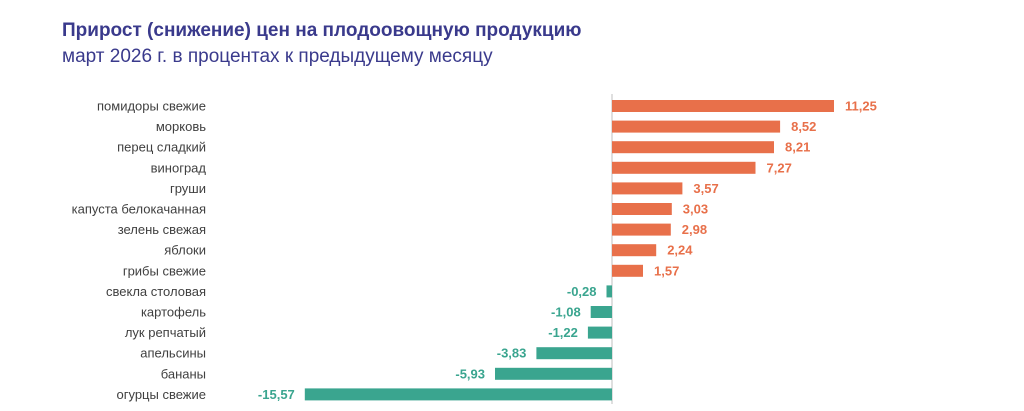  I want to click on data-label: 11,25, so click(861, 106).